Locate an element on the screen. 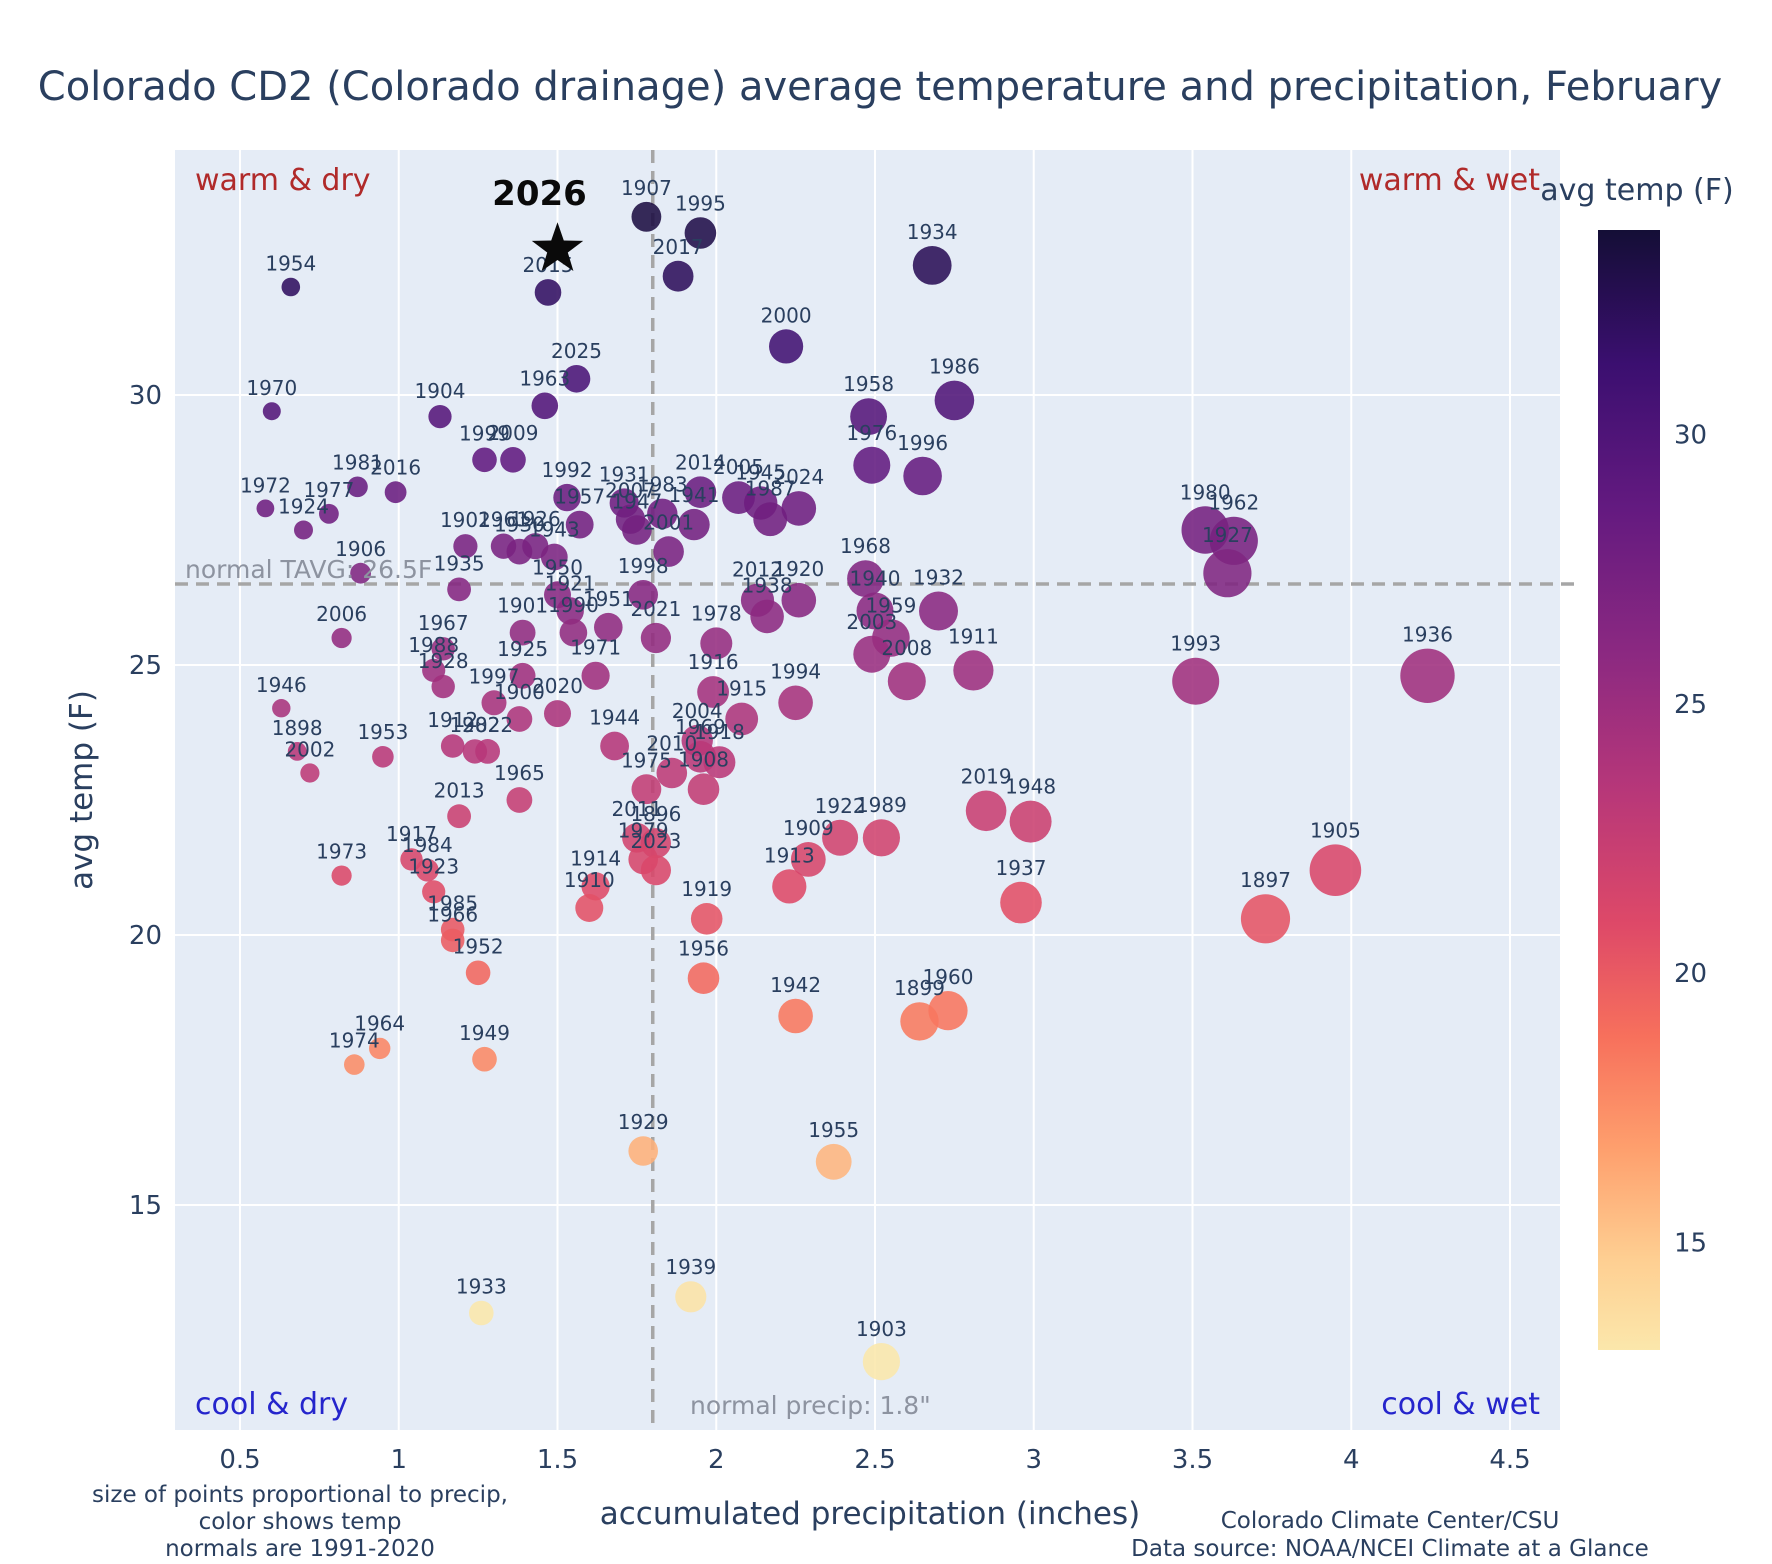 This screenshot has width=1772, height=1564. highlight-star is located at coordinates (557, 246).